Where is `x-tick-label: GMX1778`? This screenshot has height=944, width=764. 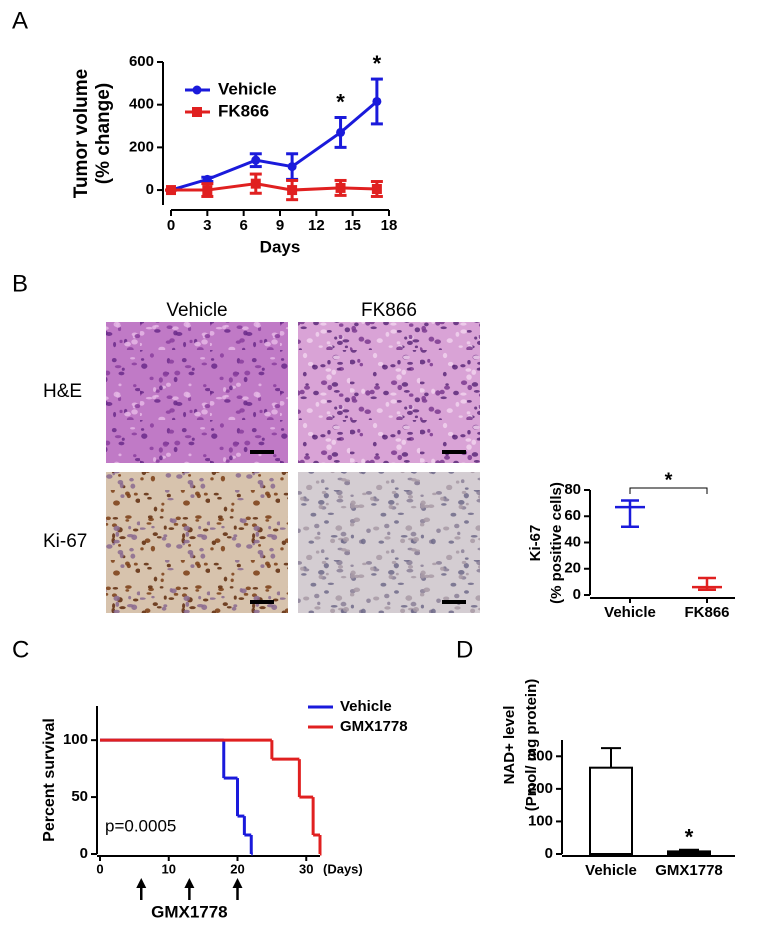
x-tick-label: GMX1778 is located at coordinates (689, 870).